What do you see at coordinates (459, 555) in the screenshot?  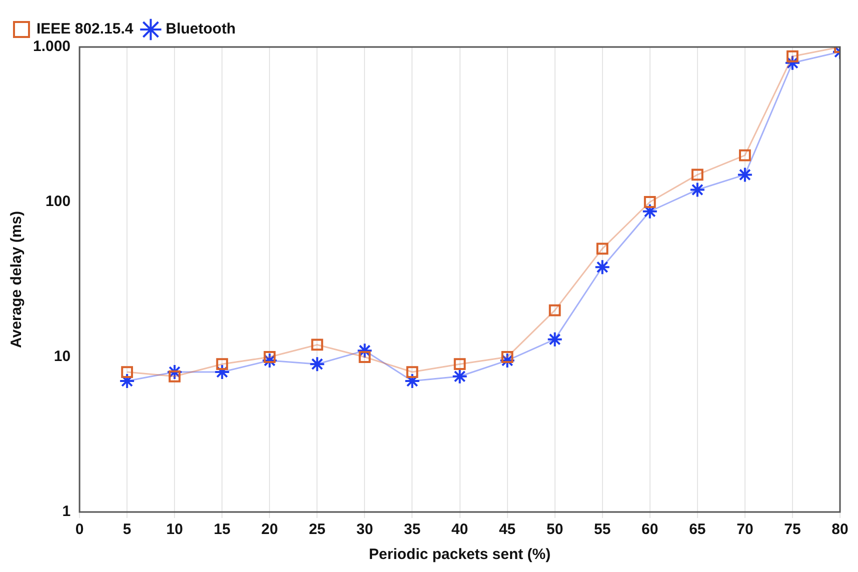 I see `x-axis-title: Periodic packets sent (%)` at bounding box center [459, 555].